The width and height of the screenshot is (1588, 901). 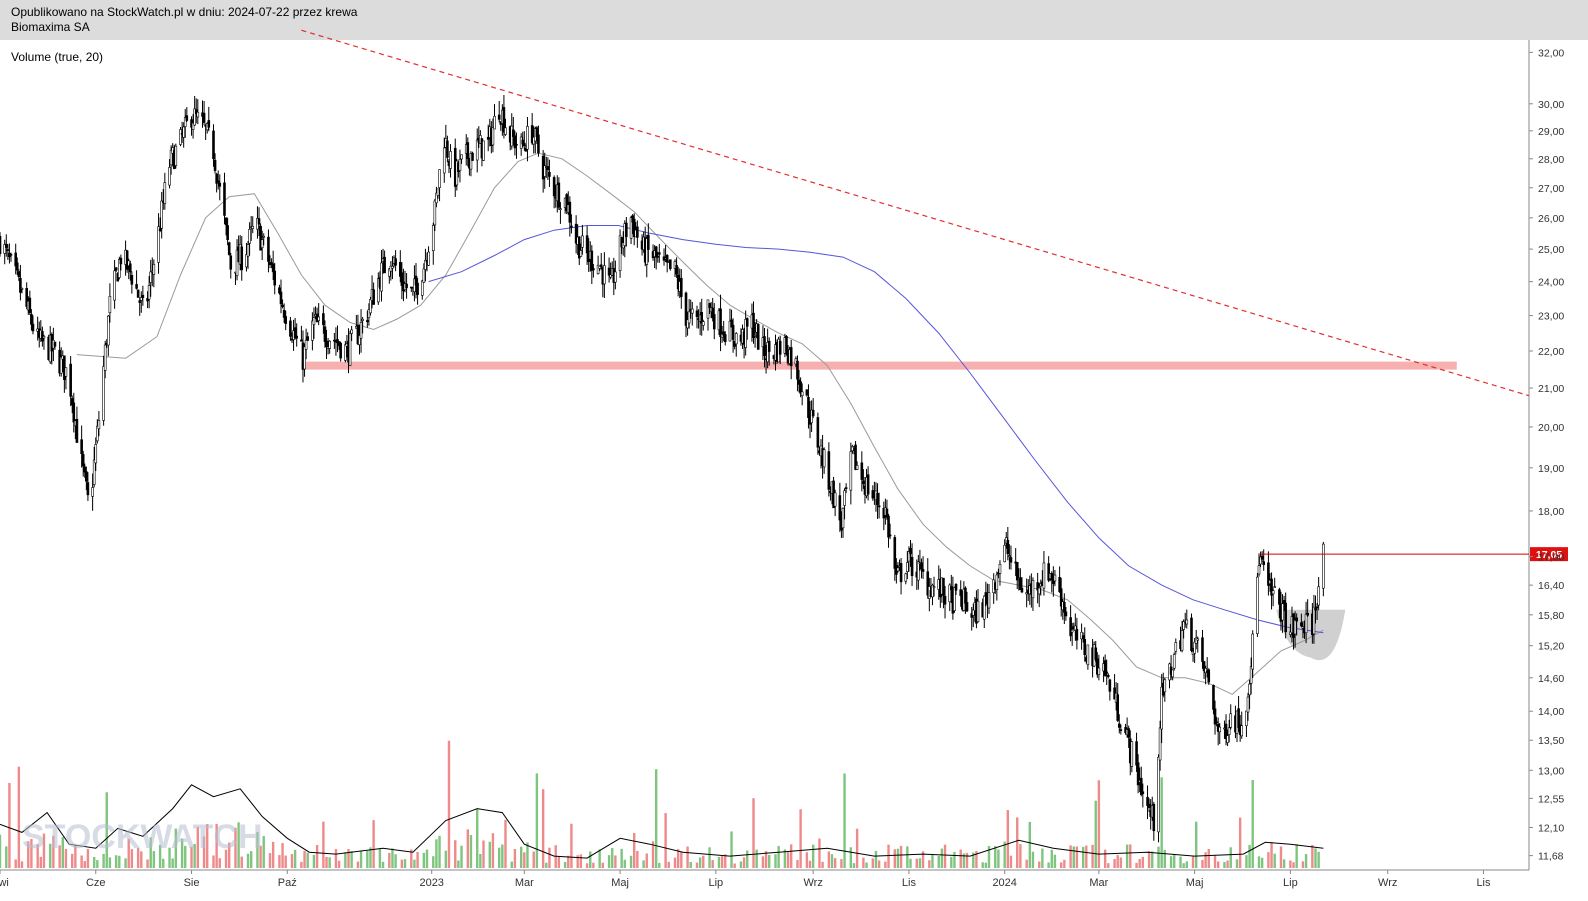 What do you see at coordinates (1551, 219) in the screenshot?
I see `y-tick-label: 26,00` at bounding box center [1551, 219].